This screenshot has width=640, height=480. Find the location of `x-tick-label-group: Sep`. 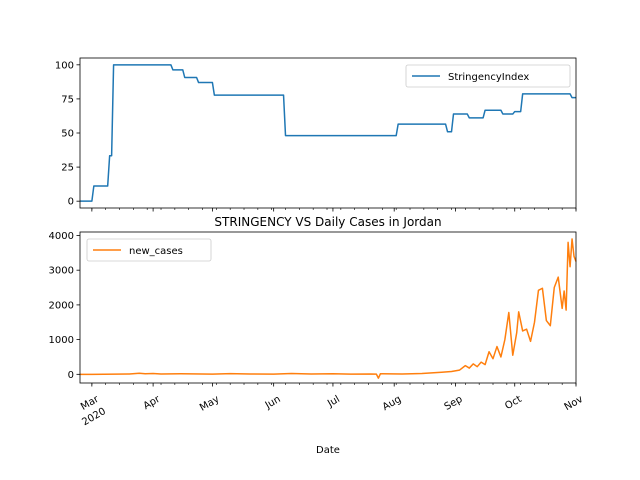

x-tick-label-group: Sep is located at coordinates (454, 403).